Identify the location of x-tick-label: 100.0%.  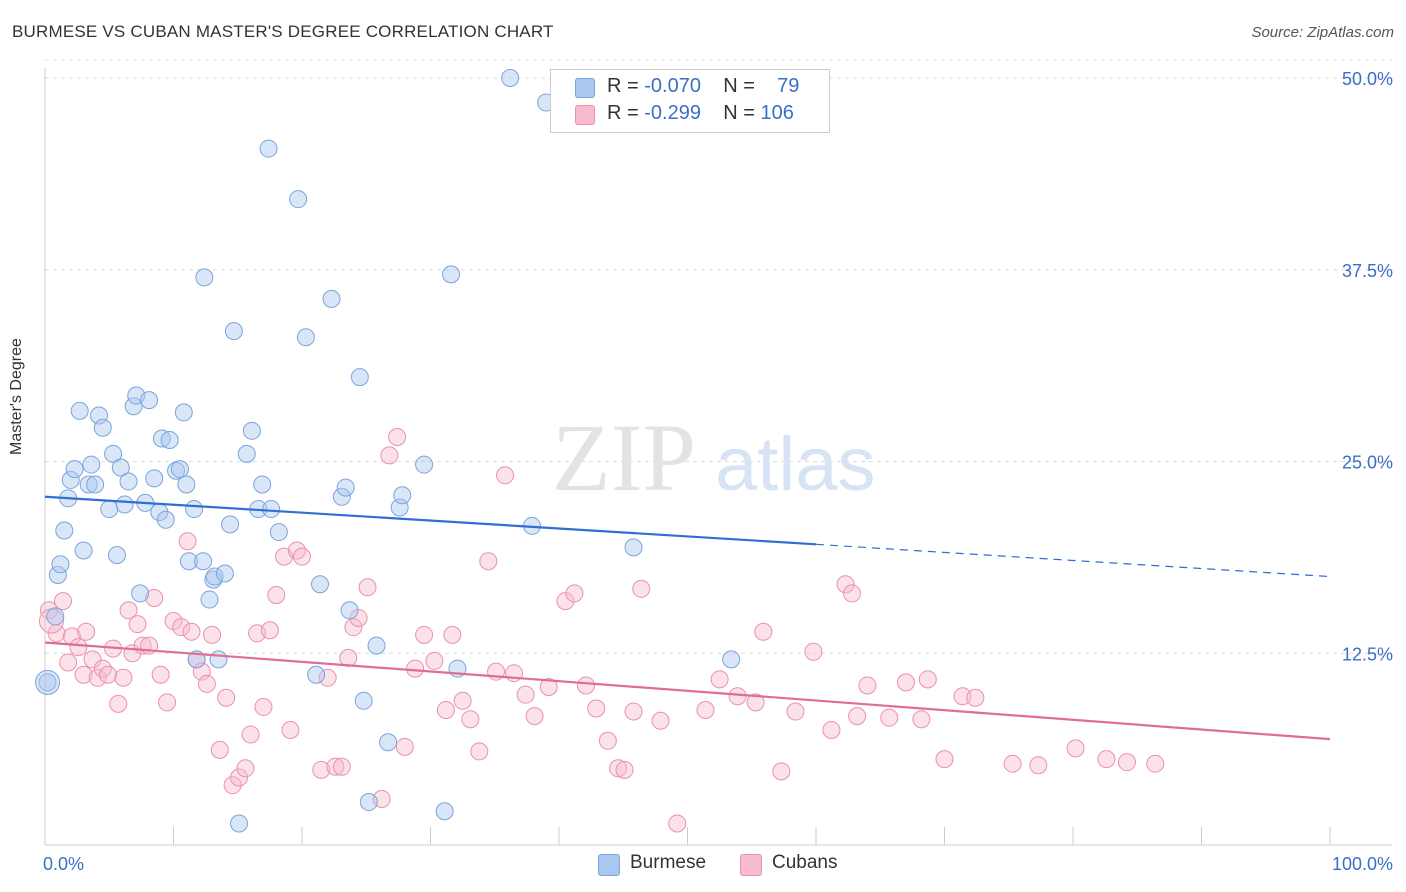
(1362, 864).